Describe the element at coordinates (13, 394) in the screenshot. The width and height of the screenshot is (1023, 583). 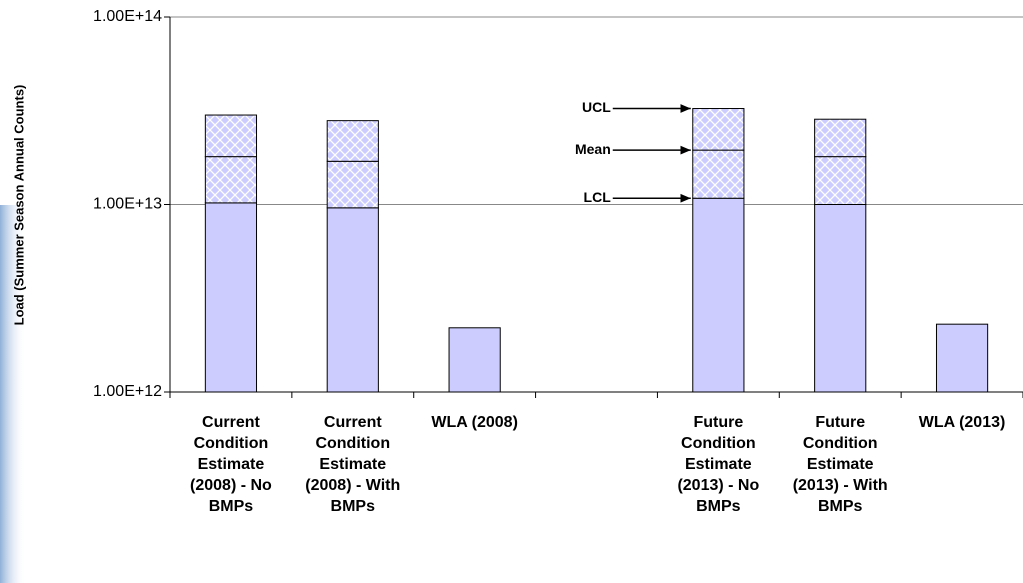
I see `side-decoration` at that location.